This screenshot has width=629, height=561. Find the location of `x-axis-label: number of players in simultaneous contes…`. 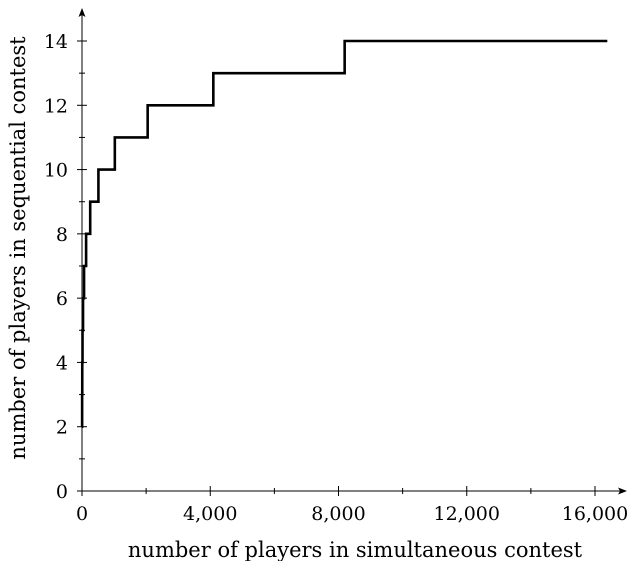

x-axis-label: number of players in simultaneous contes… is located at coordinates (355, 549).